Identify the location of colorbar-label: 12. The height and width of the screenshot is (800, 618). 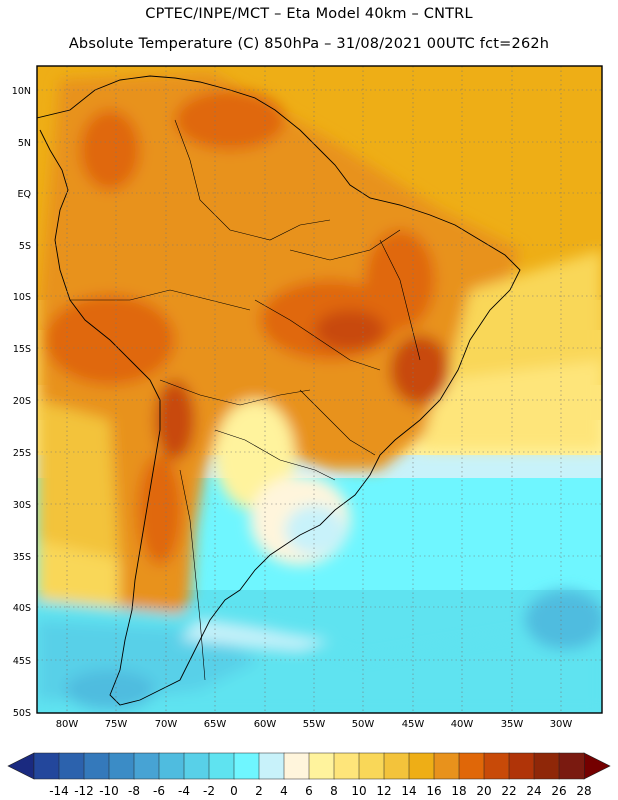
(383, 791).